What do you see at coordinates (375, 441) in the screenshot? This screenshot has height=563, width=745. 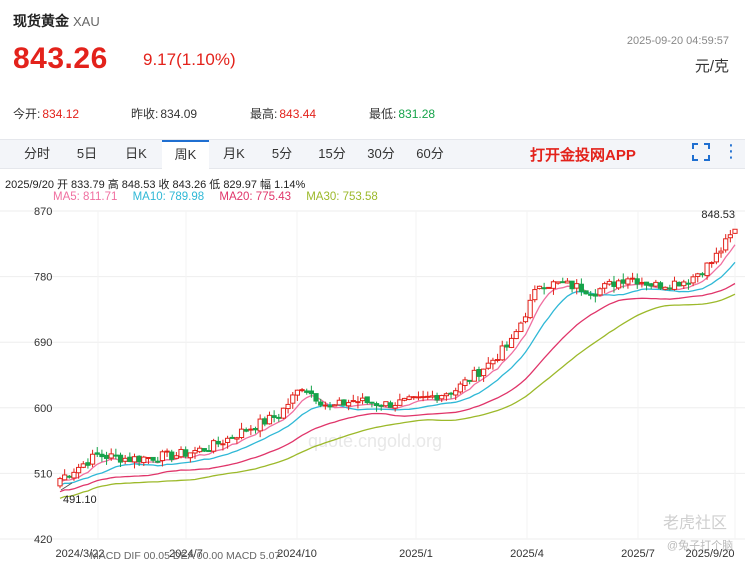 I see `site-watermark: quote.cngold.org` at bounding box center [375, 441].